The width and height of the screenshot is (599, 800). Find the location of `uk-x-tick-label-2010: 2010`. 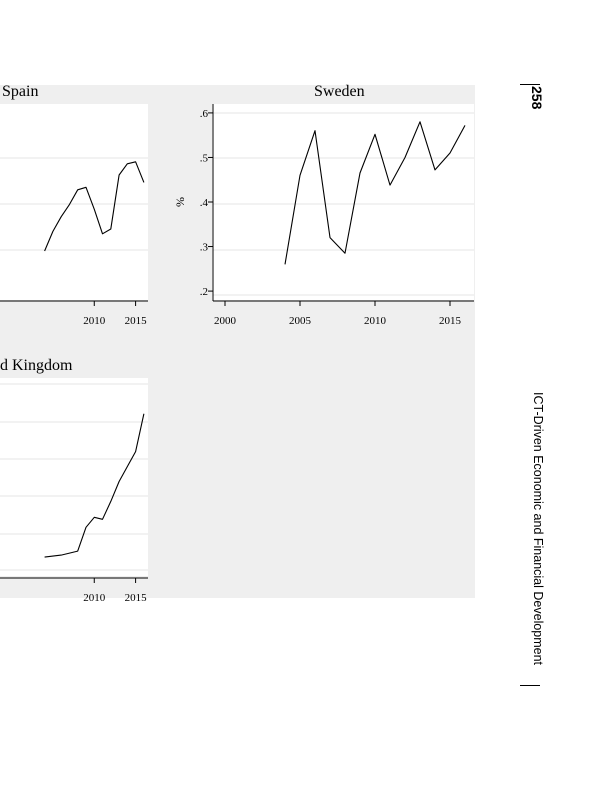

uk-x-tick-label-2010: 2010 is located at coordinates (94, 598).